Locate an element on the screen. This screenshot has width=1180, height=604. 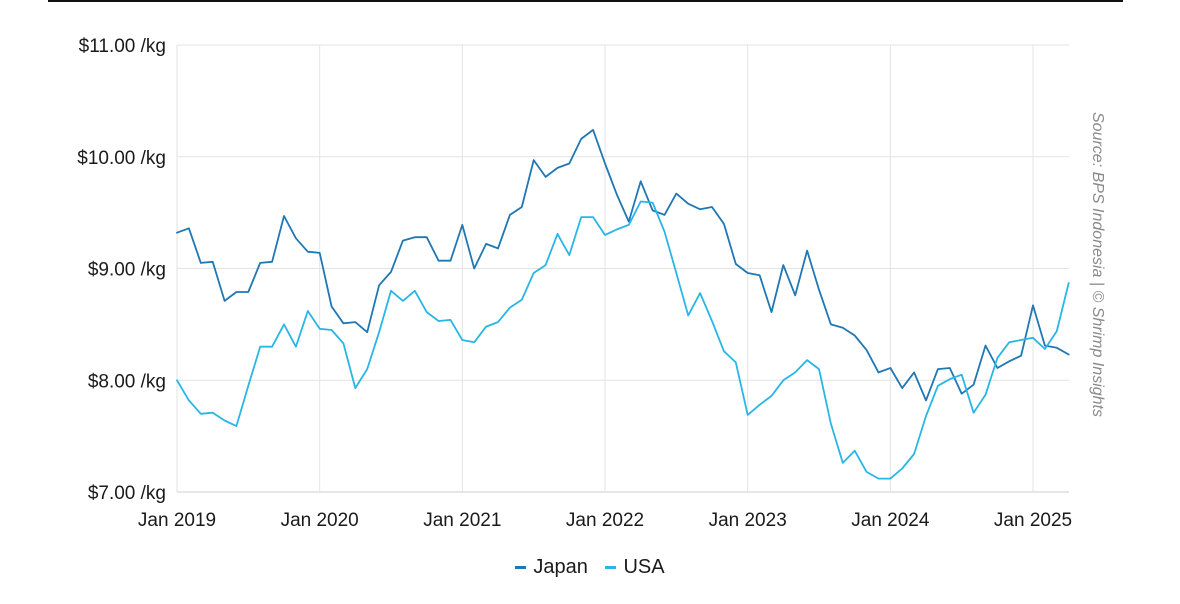
y-tick-label: $8.00 /kg is located at coordinates (127, 381).